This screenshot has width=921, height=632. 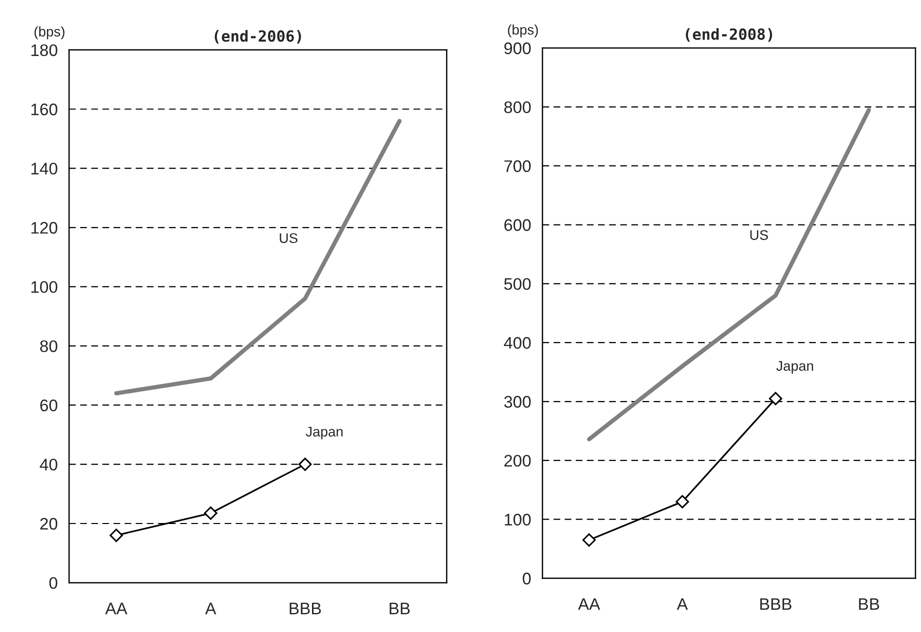 What do you see at coordinates (258, 257) in the screenshot?
I see `line-series` at bounding box center [258, 257].